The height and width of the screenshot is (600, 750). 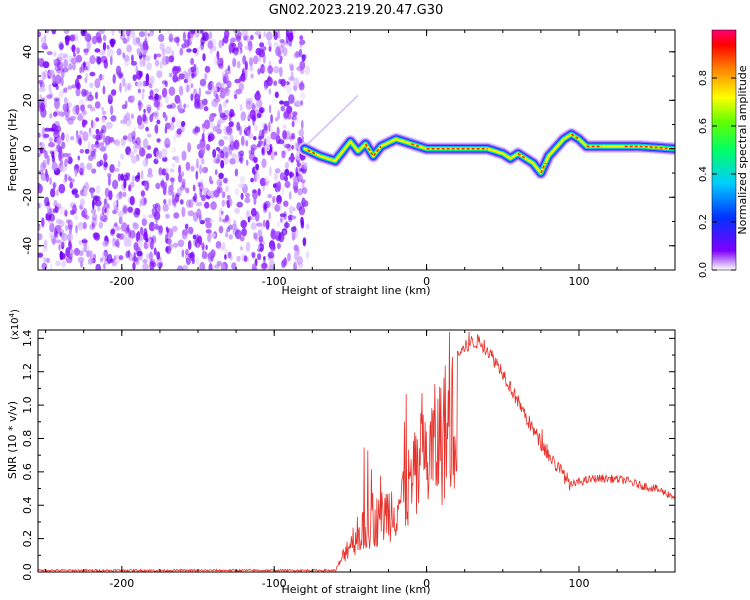 What do you see at coordinates (12, 314) in the screenshot?
I see `snr-scale-exponent: 4` at bounding box center [12, 314].